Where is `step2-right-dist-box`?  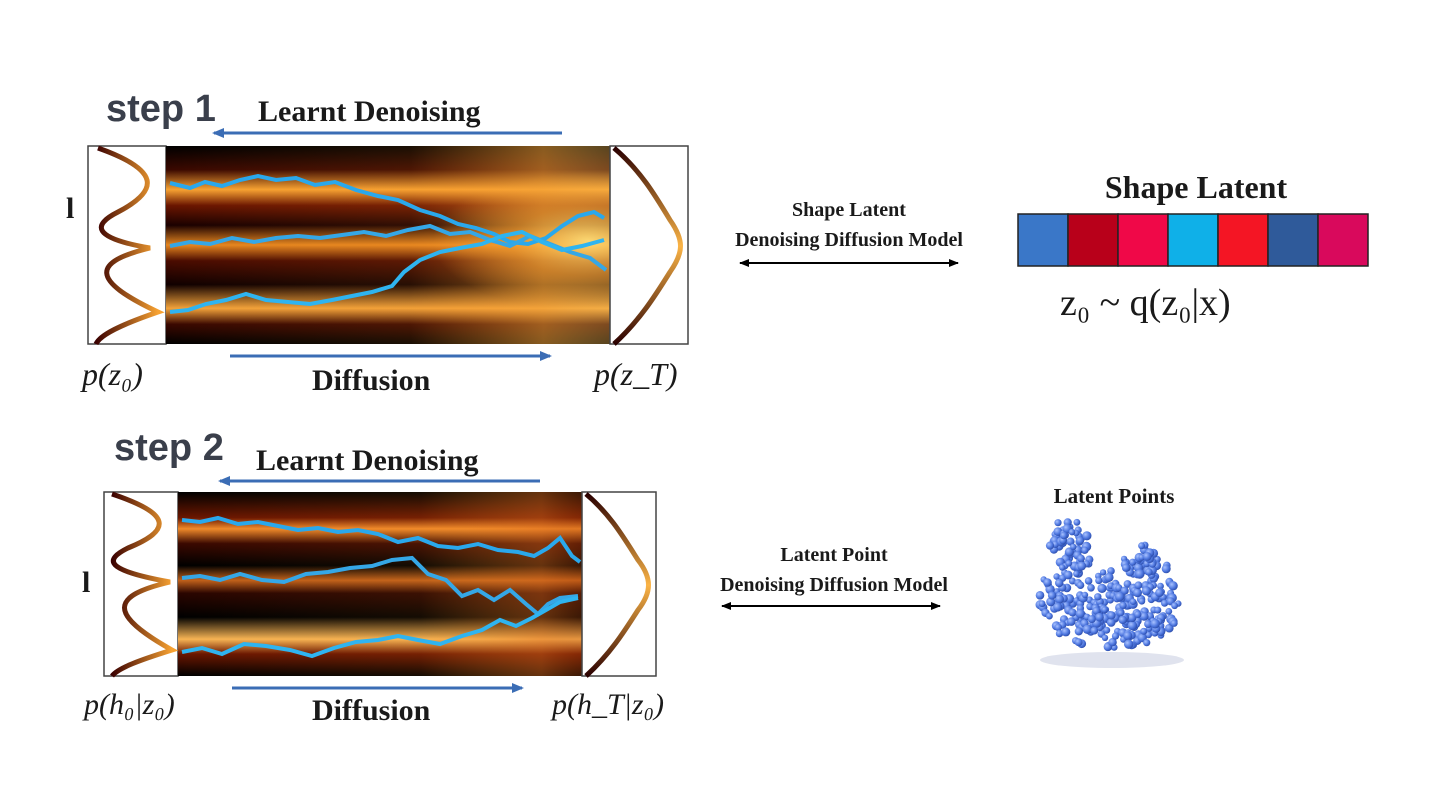
step2-right-dist-box is located at coordinates (619, 584).